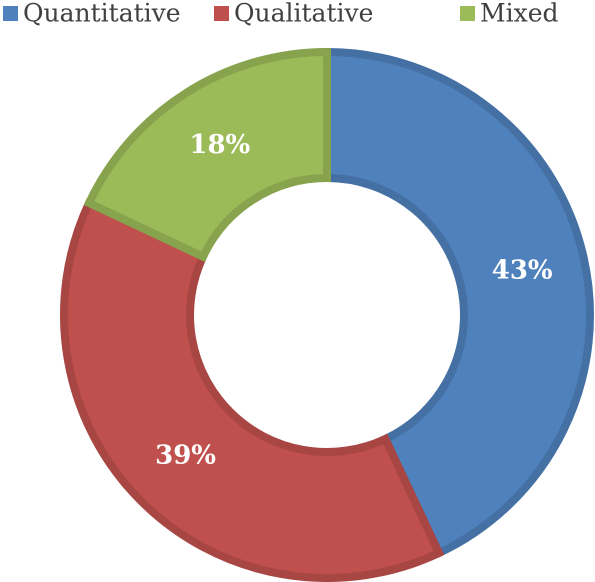  What do you see at coordinates (522, 270) in the screenshot?
I see `value-label: 43%` at bounding box center [522, 270].